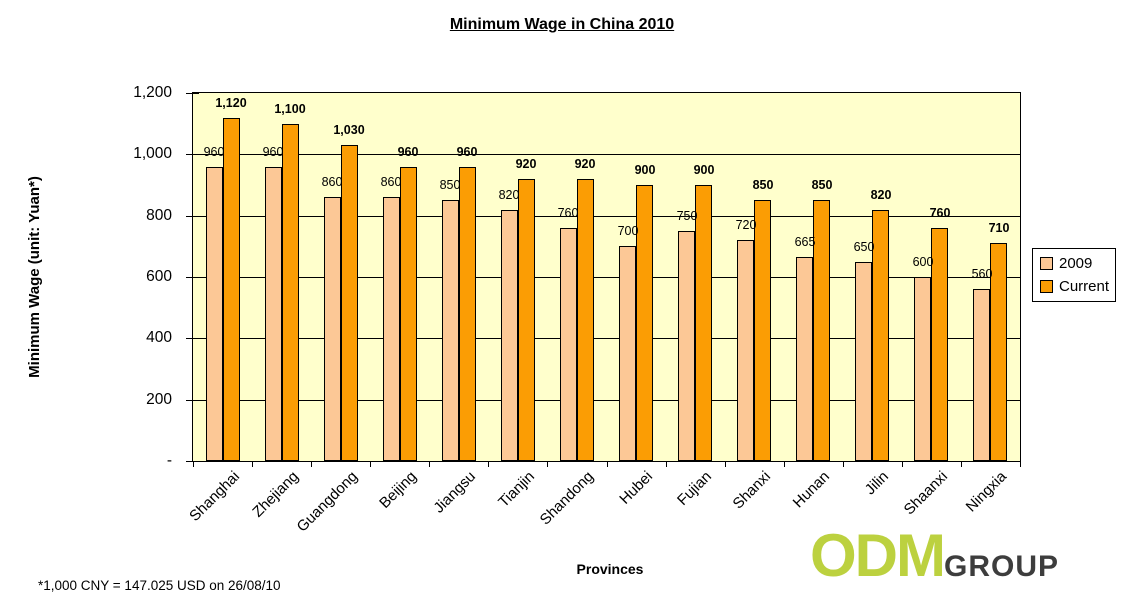  Describe the element at coordinates (704, 170) in the screenshot. I see `value-label-current-fujian: 900` at that location.